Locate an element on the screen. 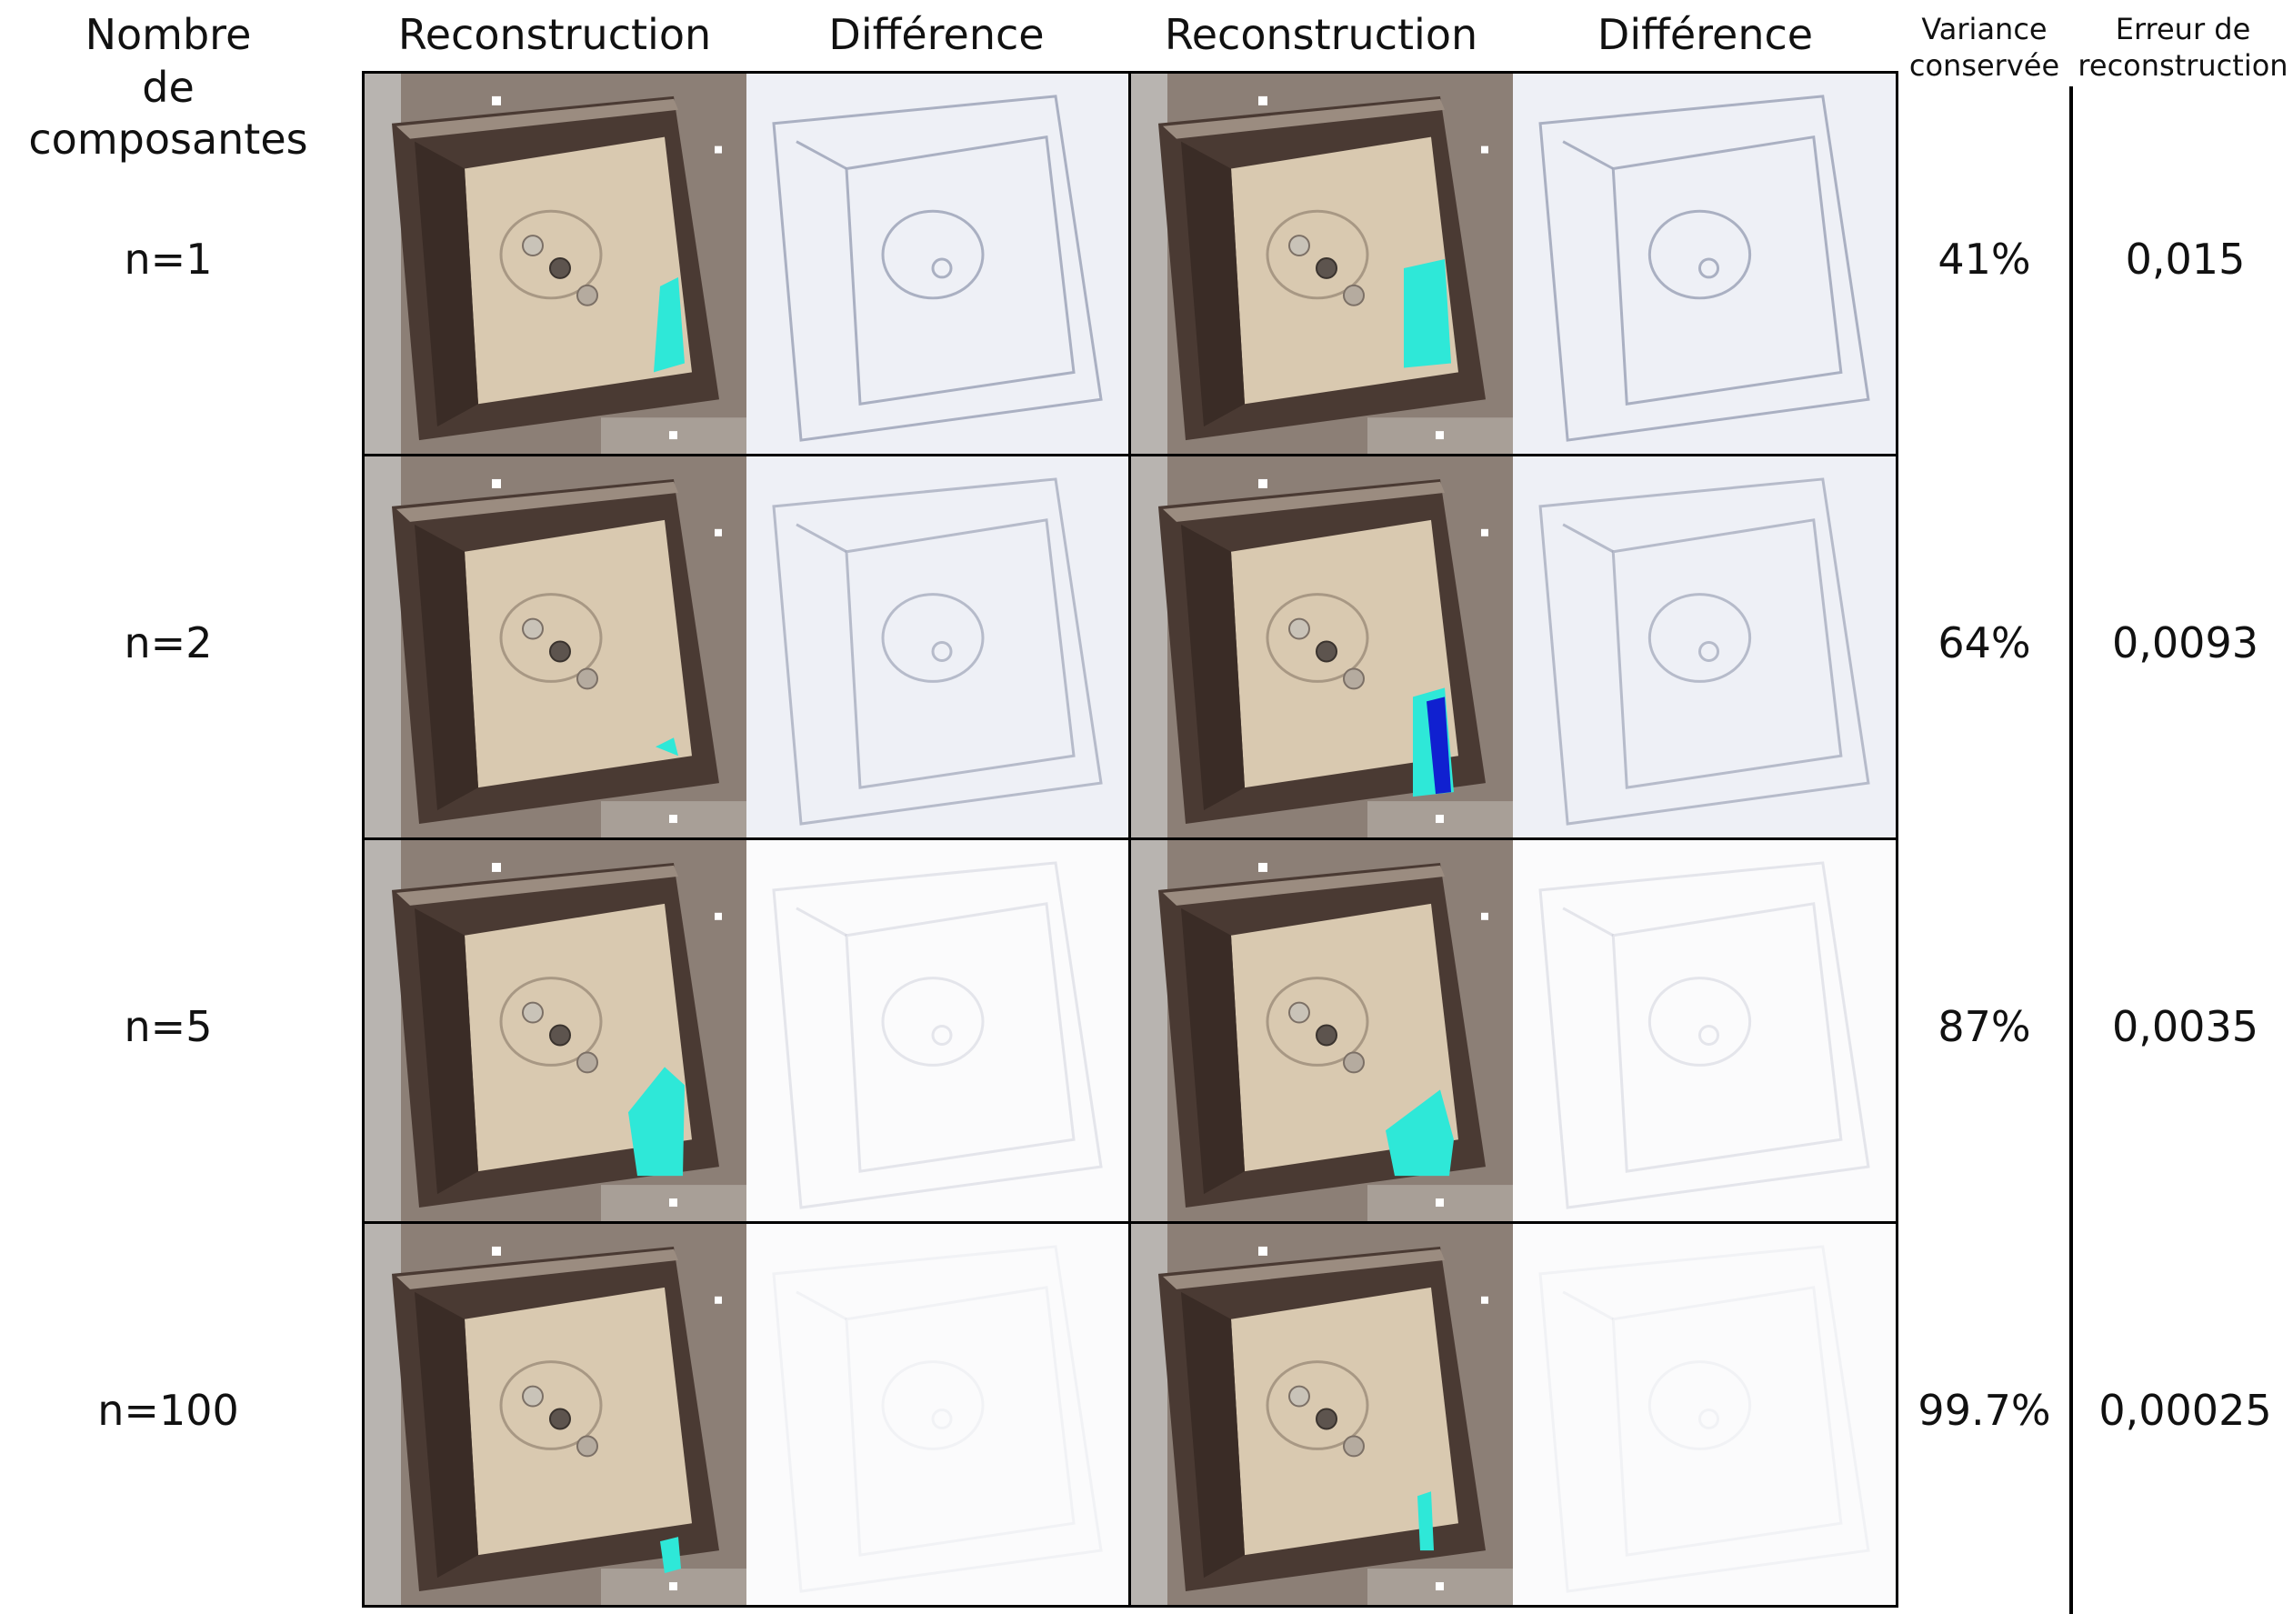 The image size is (2293, 1624). variance-value: 99.7% is located at coordinates (1984, 1410).